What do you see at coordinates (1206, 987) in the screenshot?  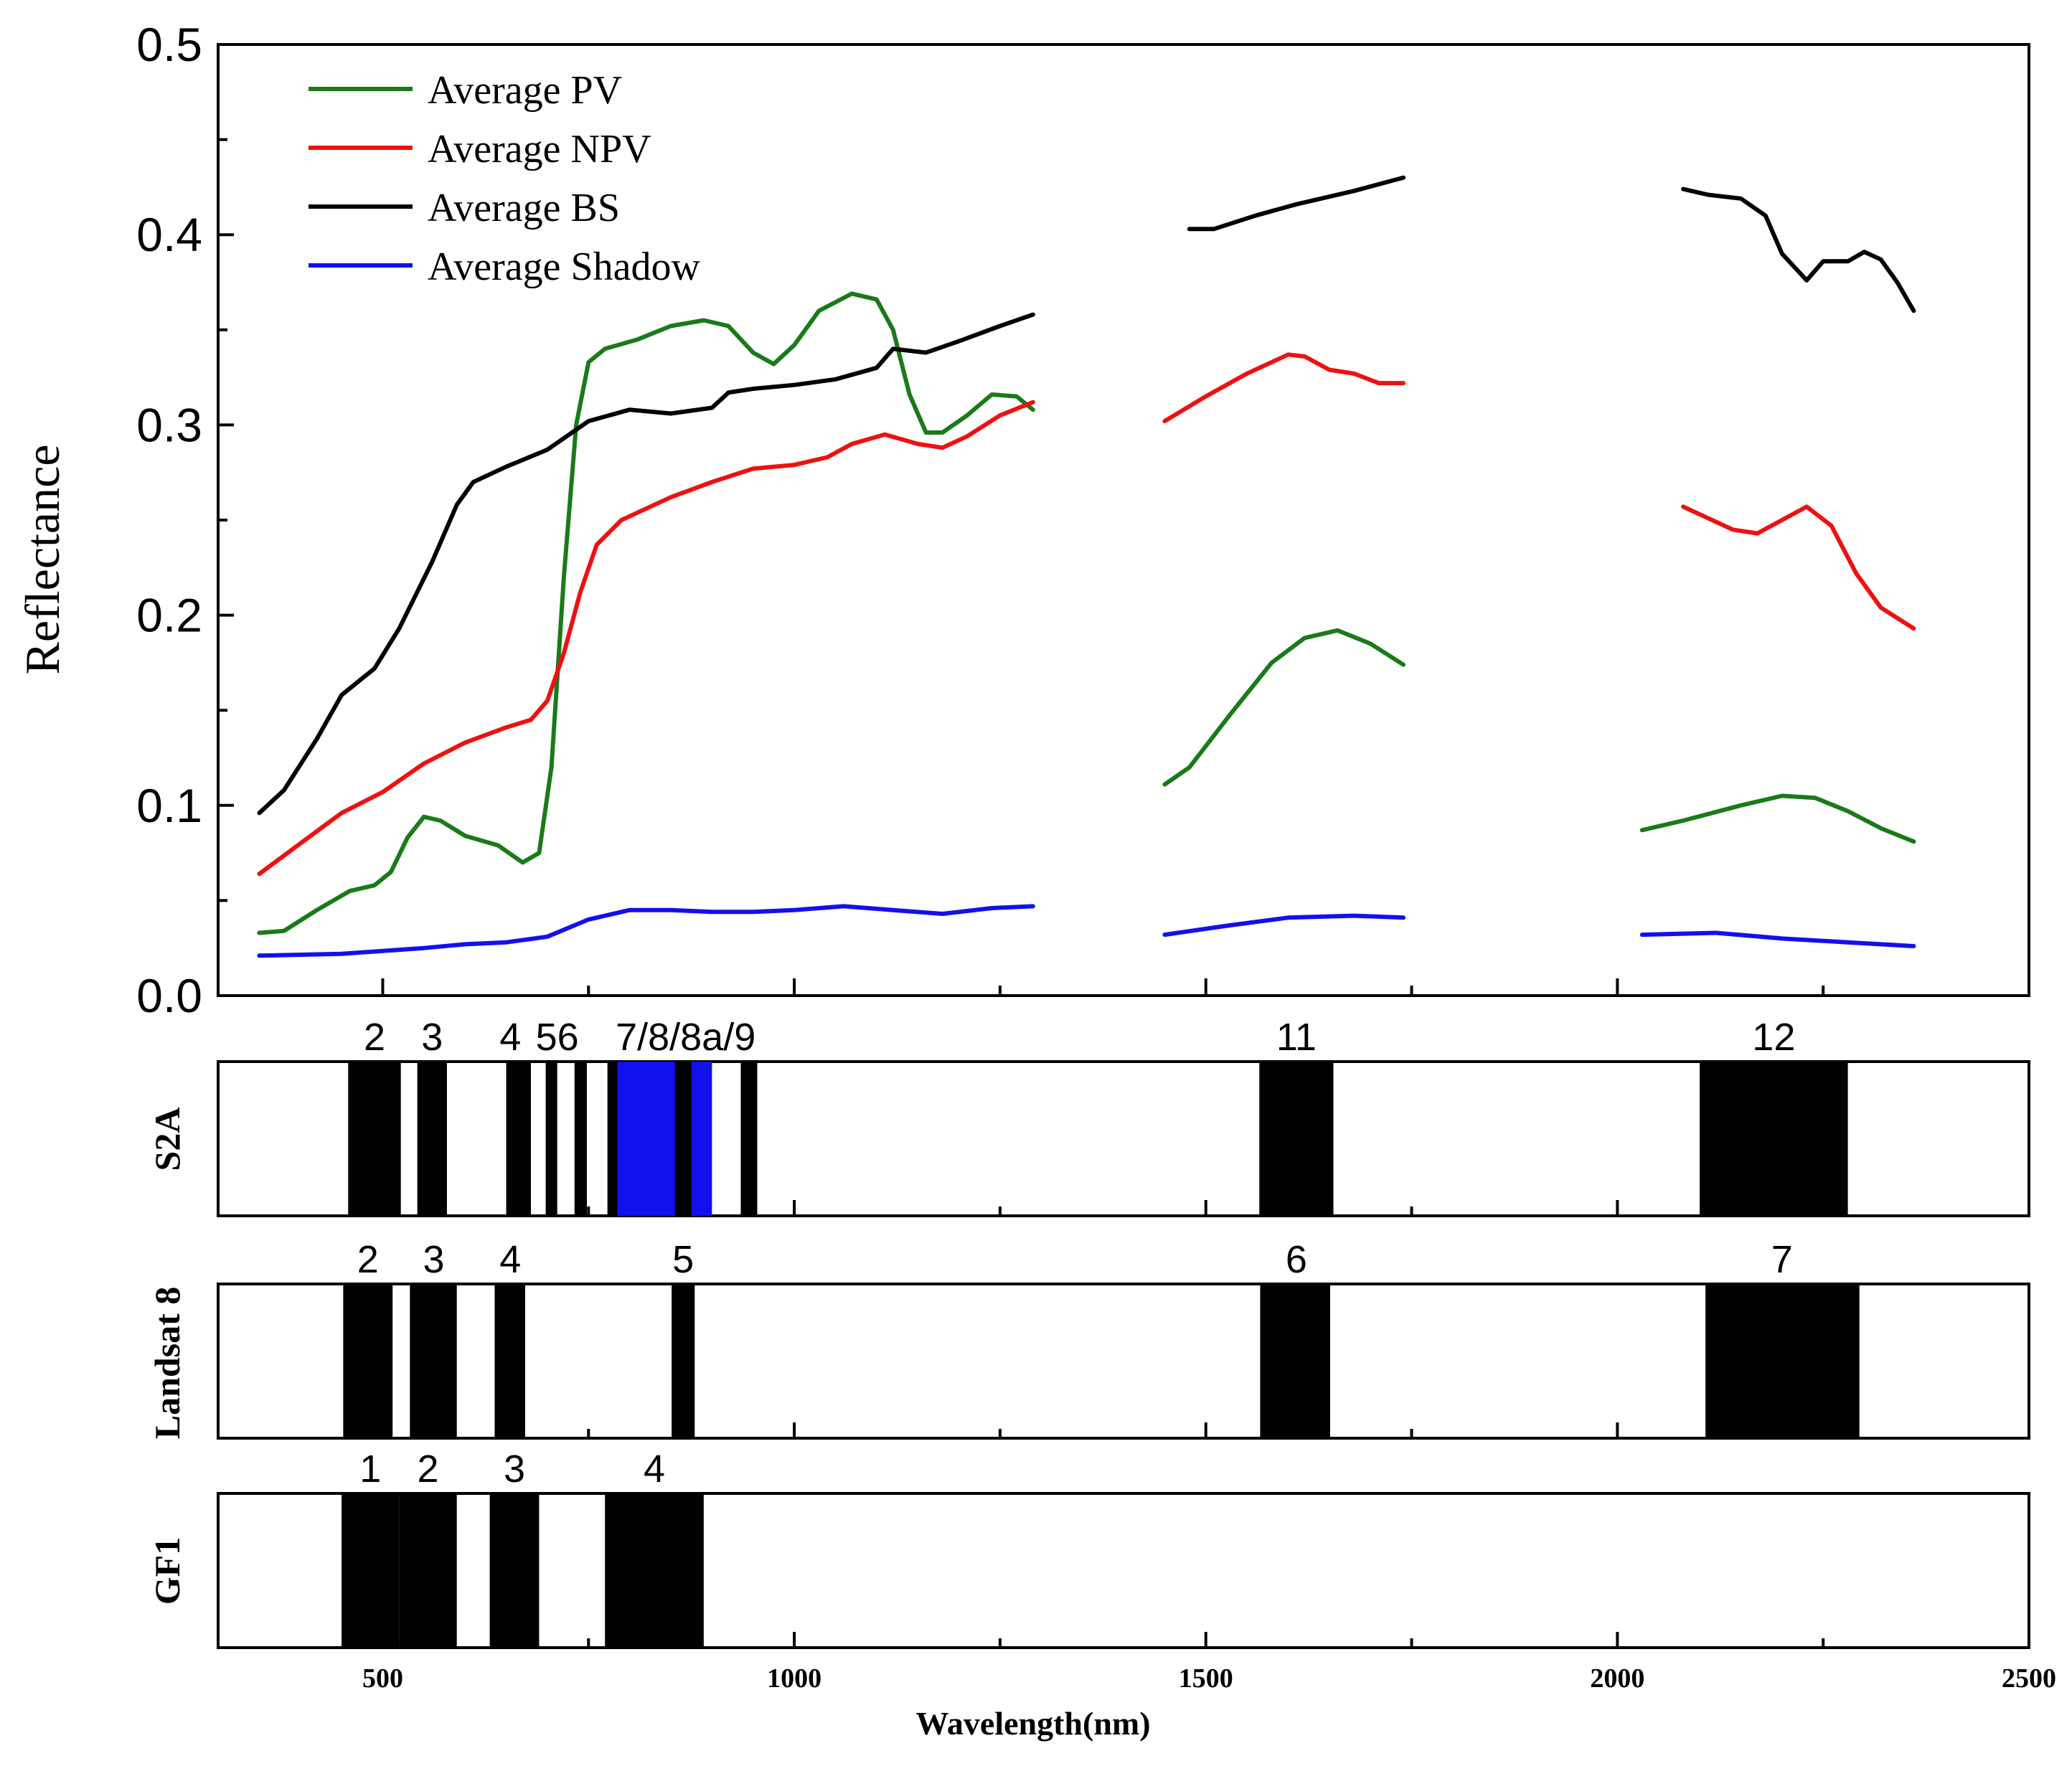 I see `x-ticks-main` at bounding box center [1206, 987].